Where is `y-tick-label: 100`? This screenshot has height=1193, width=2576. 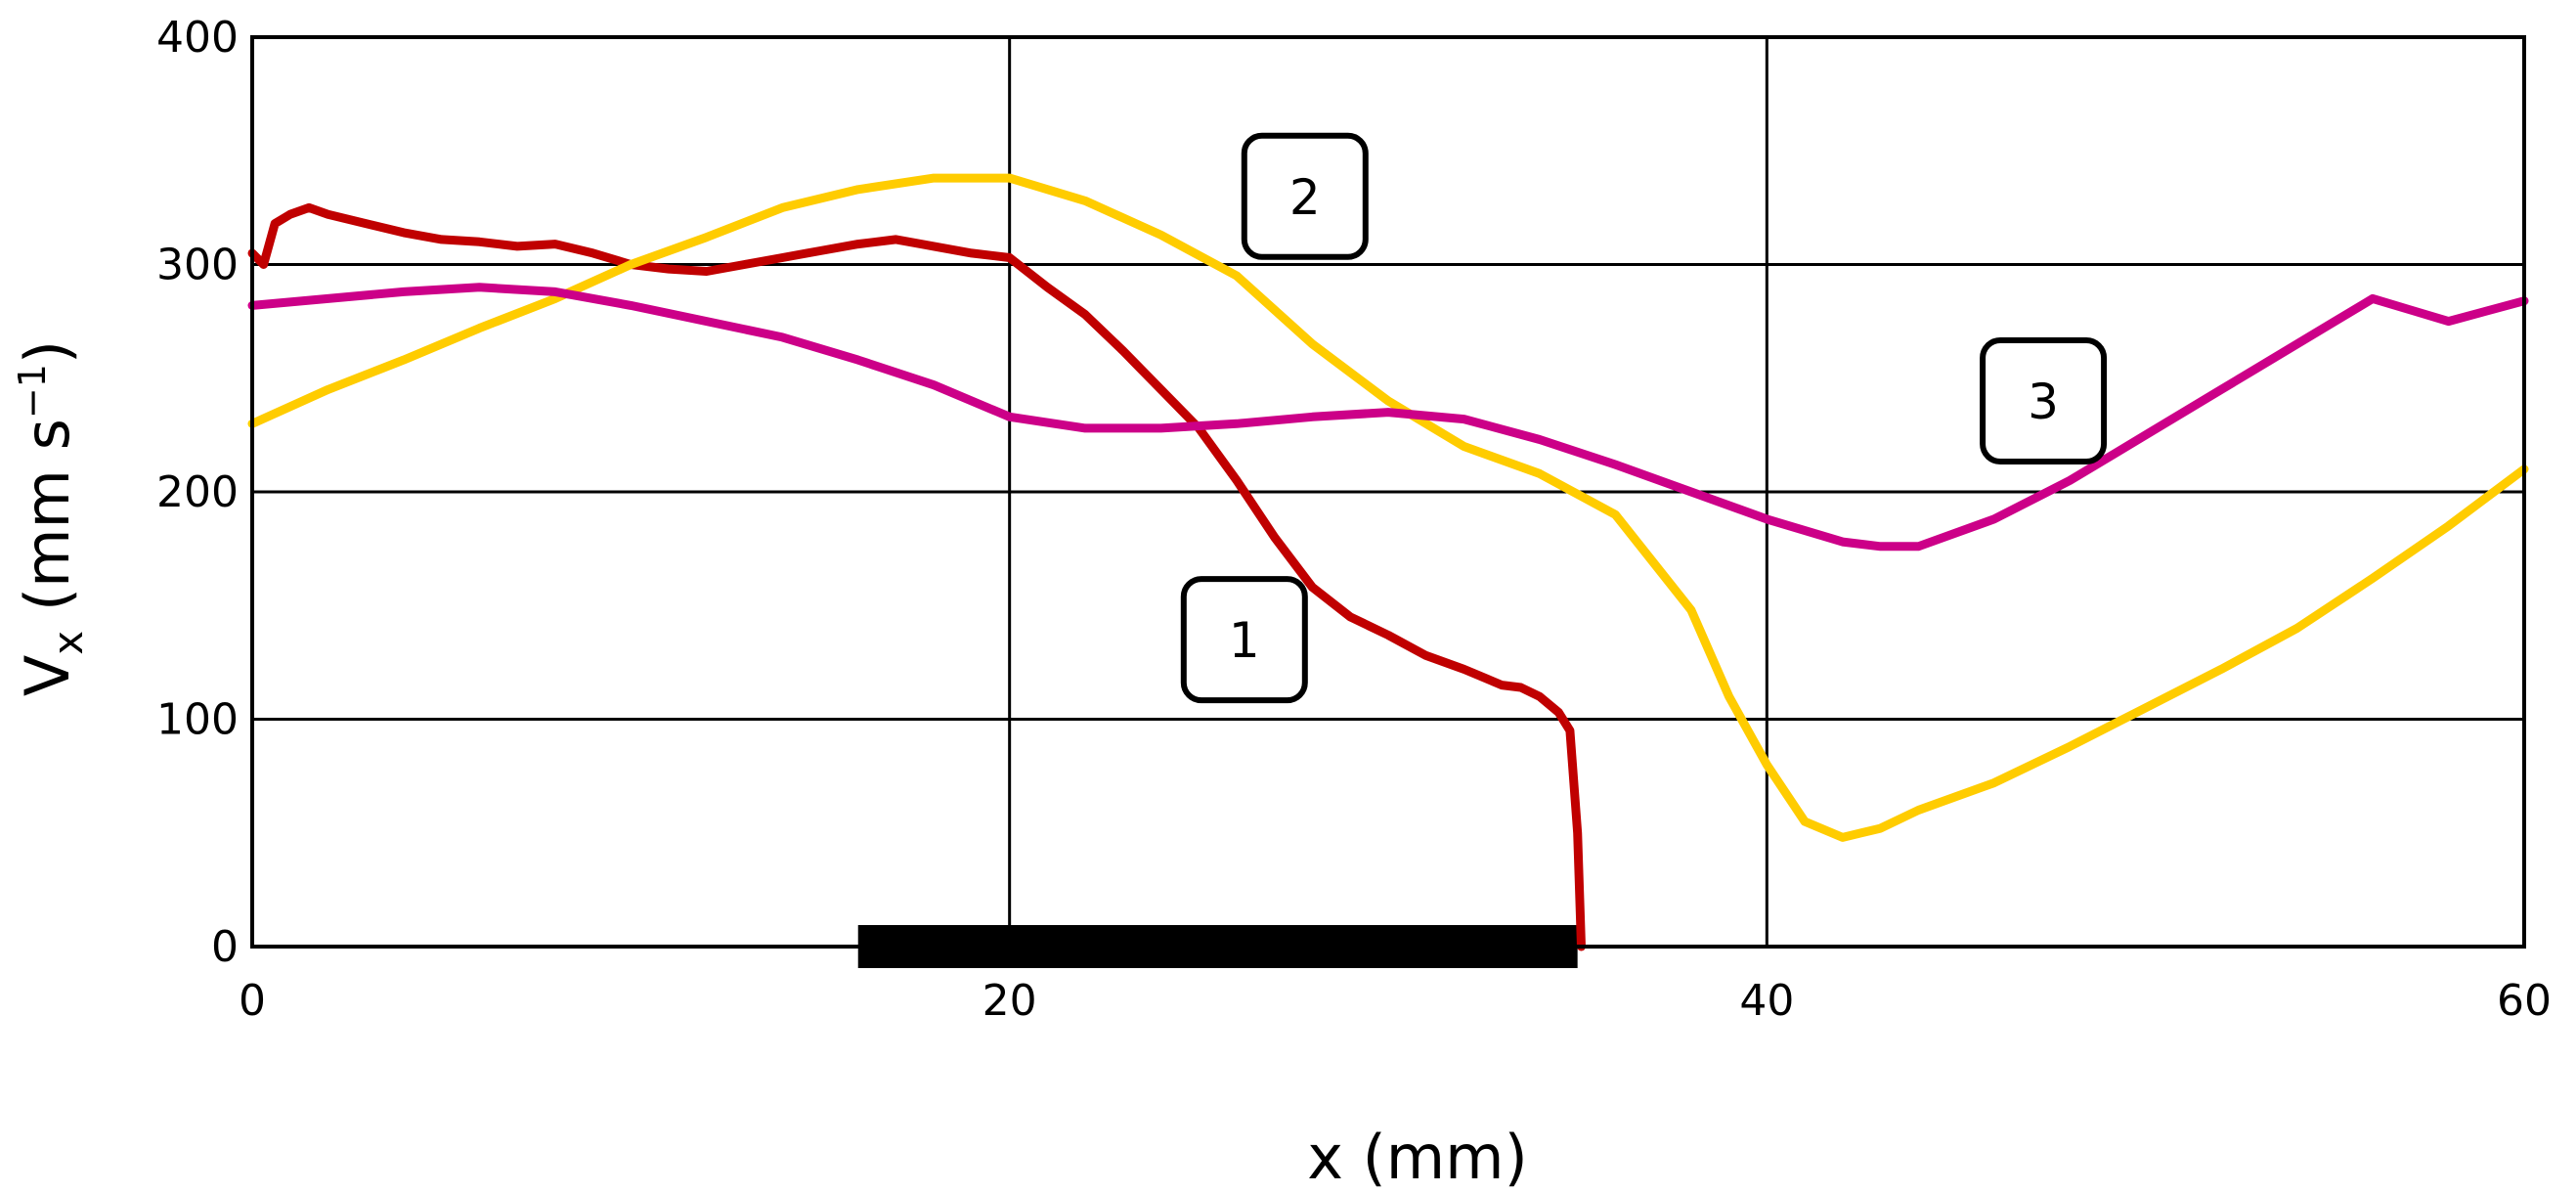 y-tick-label: 100 is located at coordinates (197, 720).